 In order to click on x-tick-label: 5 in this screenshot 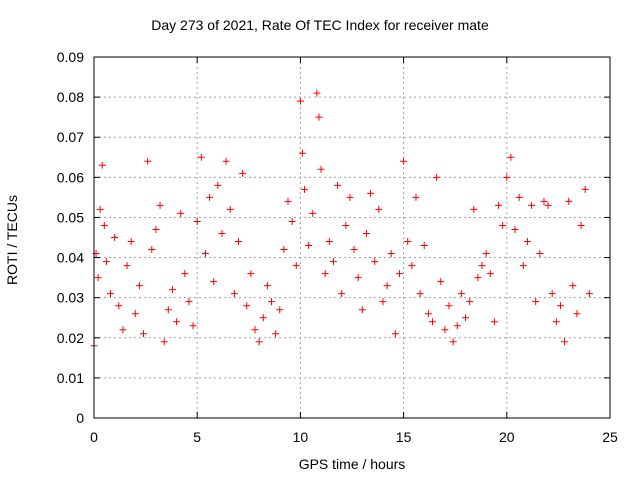, I will do `click(197, 437)`.